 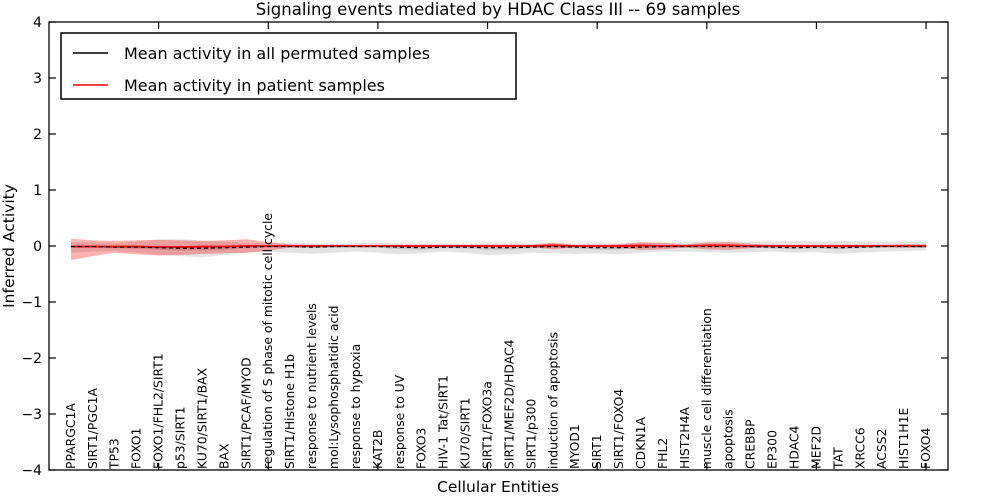 What do you see at coordinates (92, 428) in the screenshot?
I see `x-category-label: SIRT1/PGC1A` at bounding box center [92, 428].